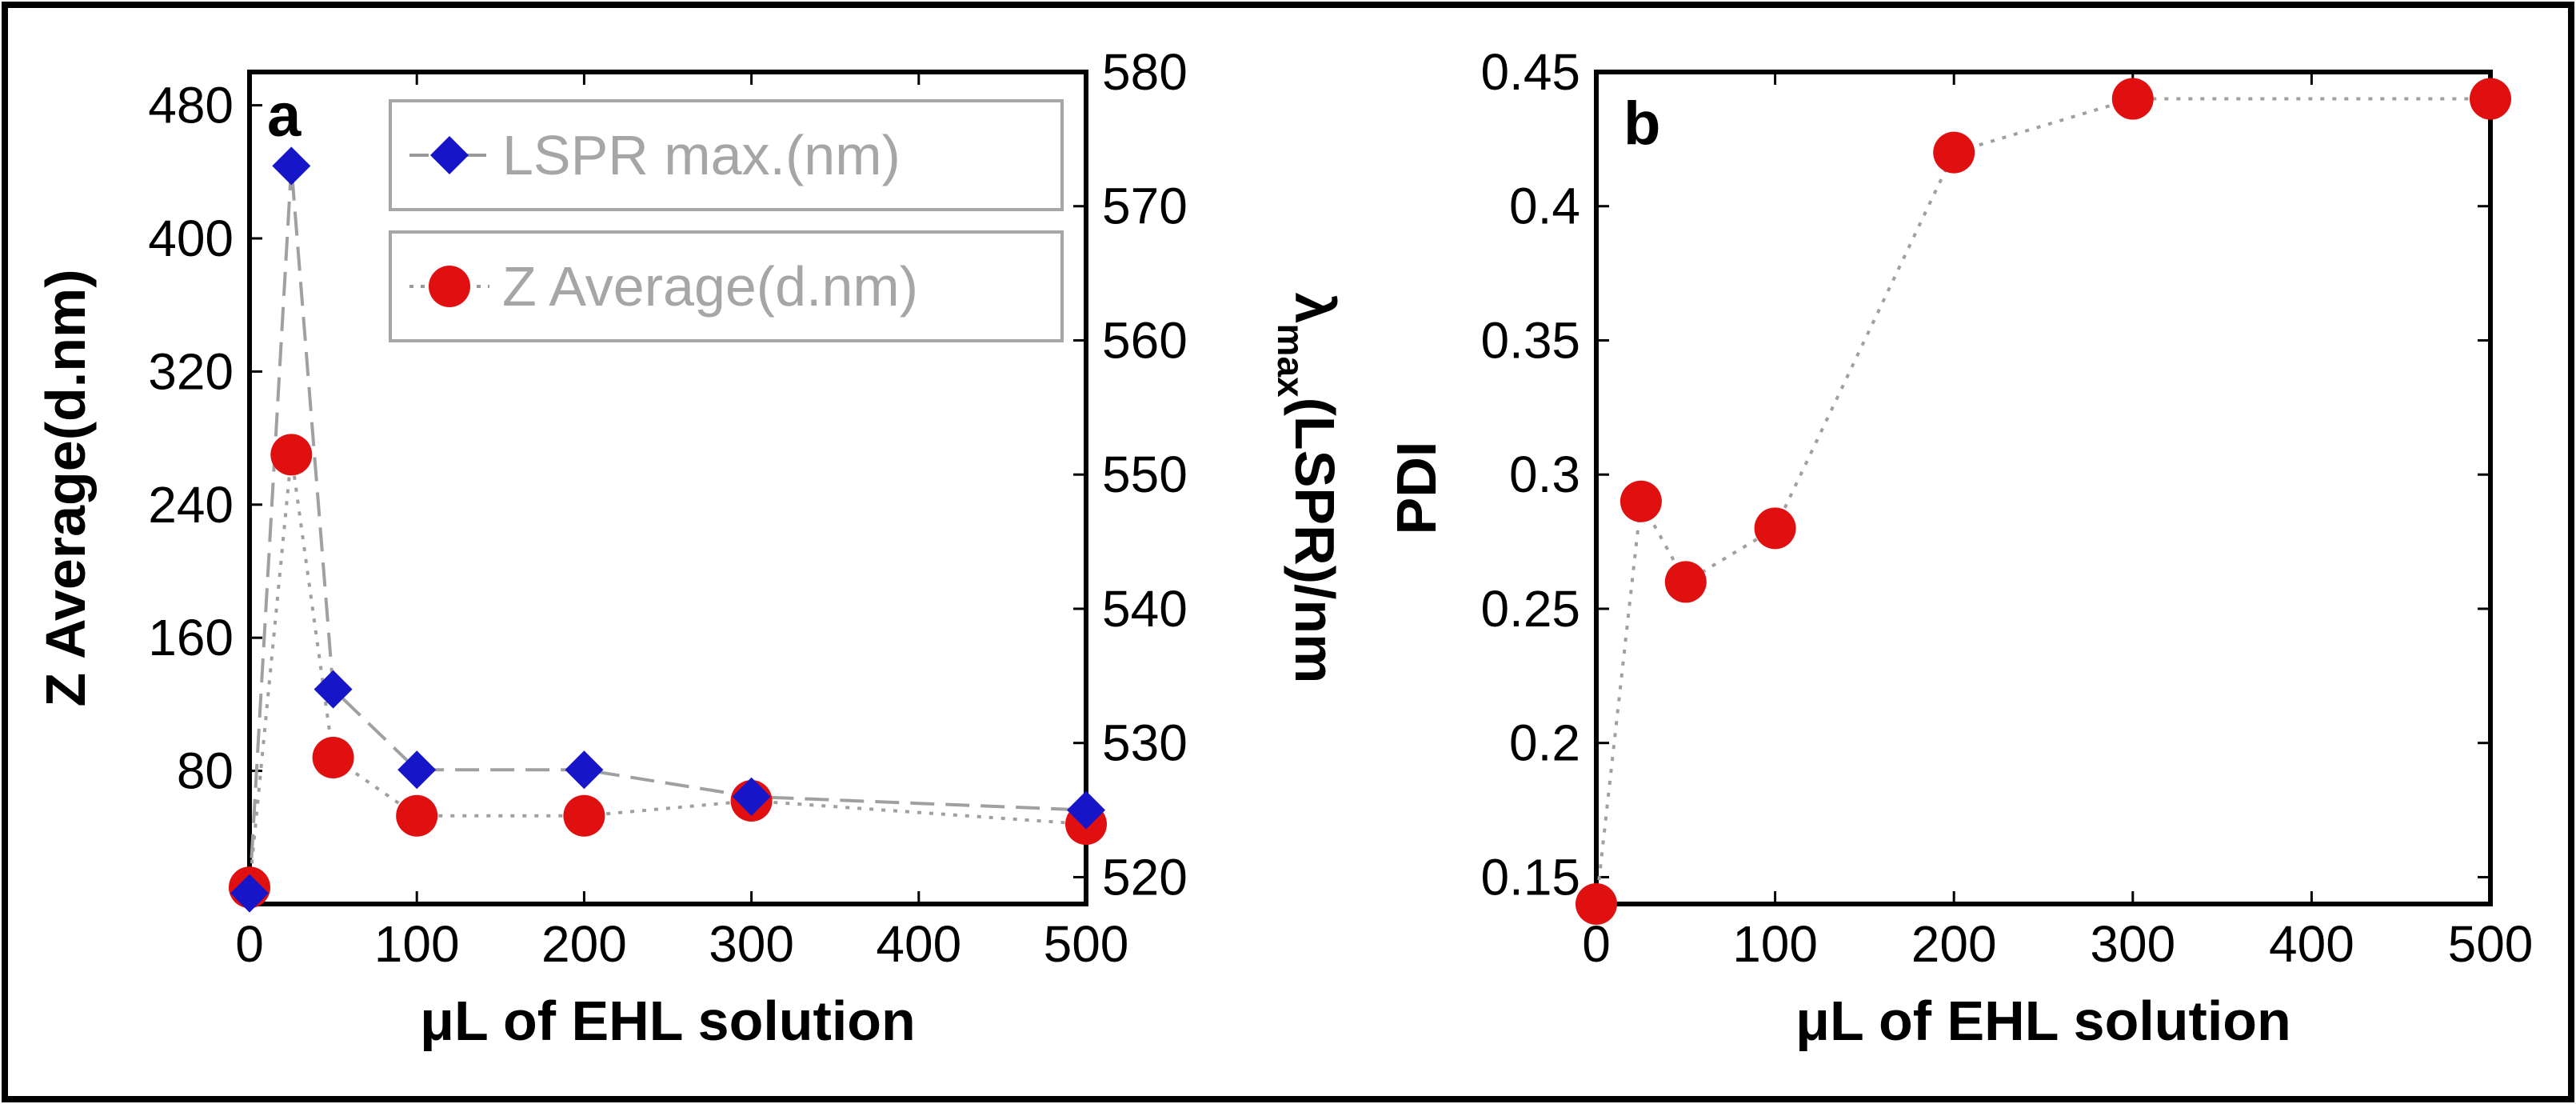 The image size is (2576, 1104). I want to click on series-line-circle, so click(668, 671).